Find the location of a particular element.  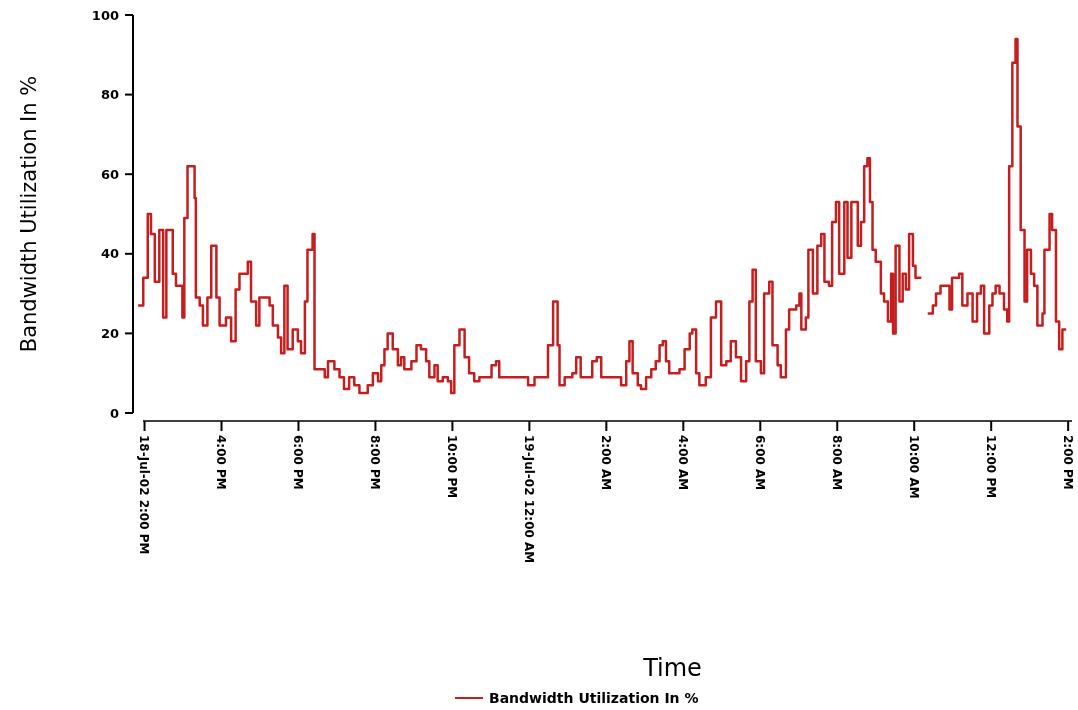

x-tick-label: 4:00 PM is located at coordinates (221, 462).